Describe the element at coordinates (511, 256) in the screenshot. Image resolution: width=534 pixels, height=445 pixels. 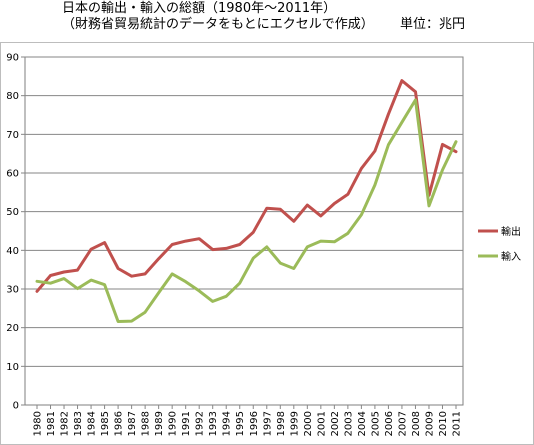
I see `legend-label-import: 輸入` at that location.